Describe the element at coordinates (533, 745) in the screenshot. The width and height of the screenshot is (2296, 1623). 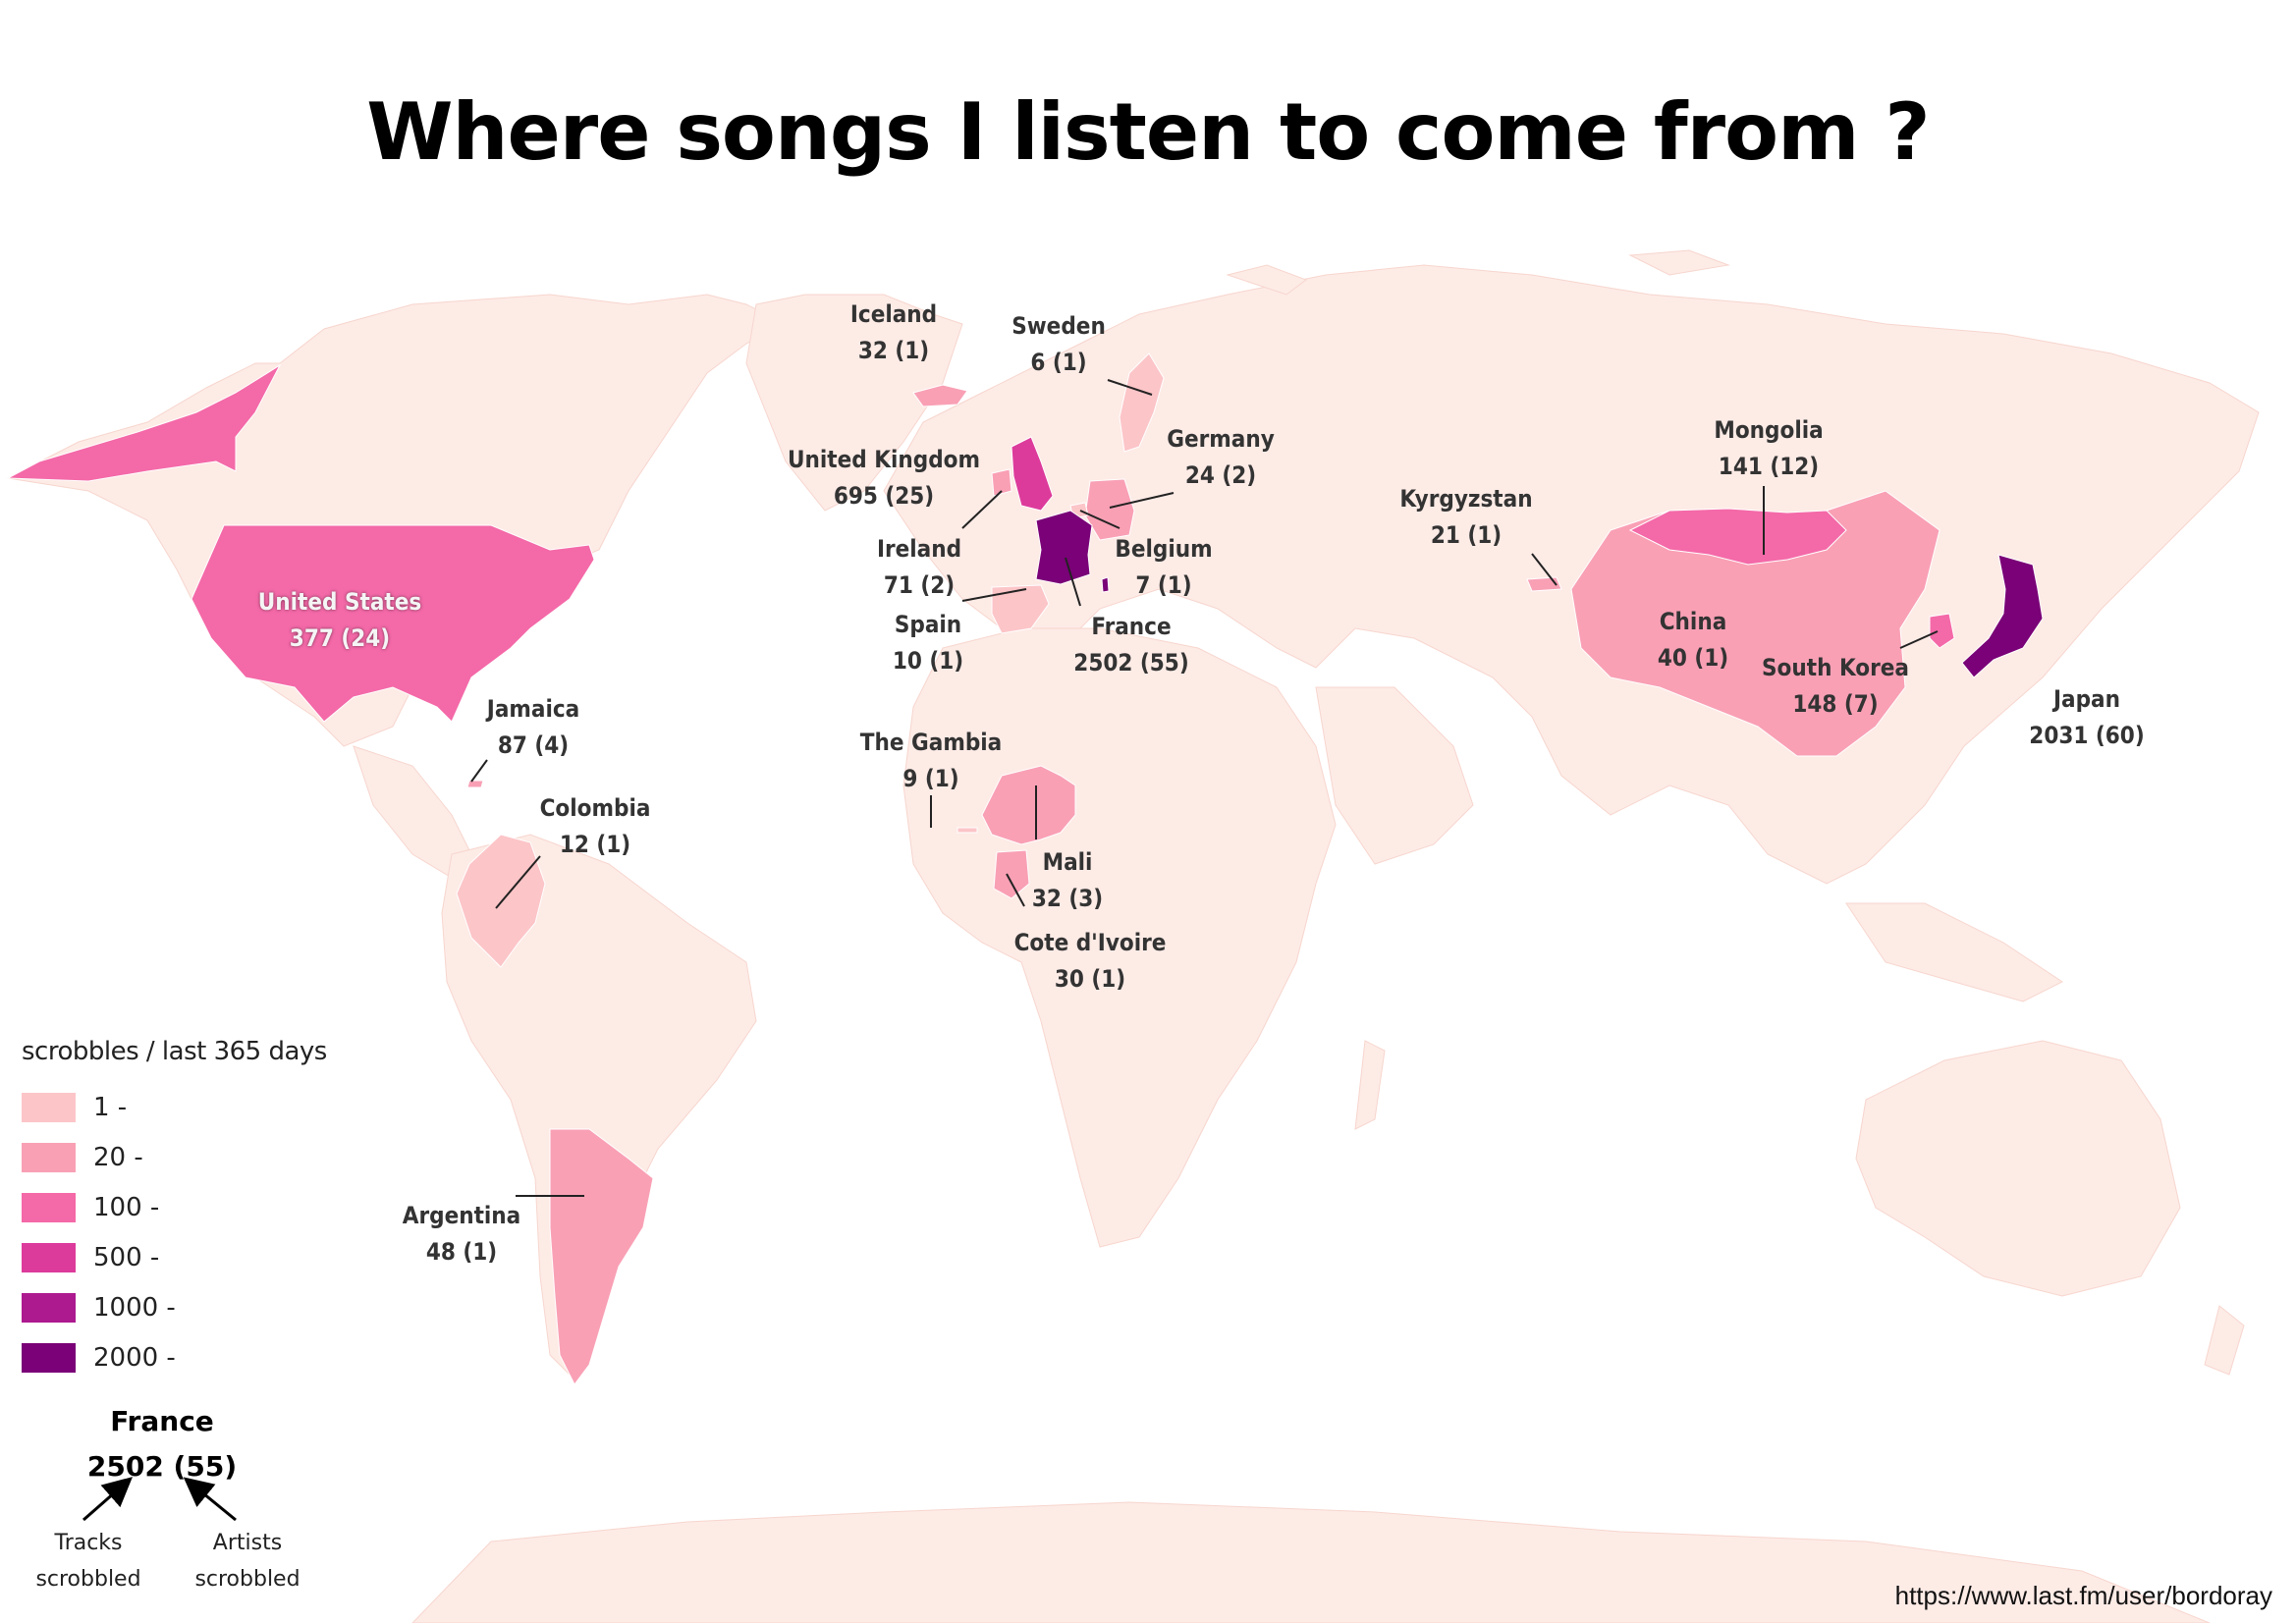
I see `label-jamaica-value: 87 (4)` at that location.